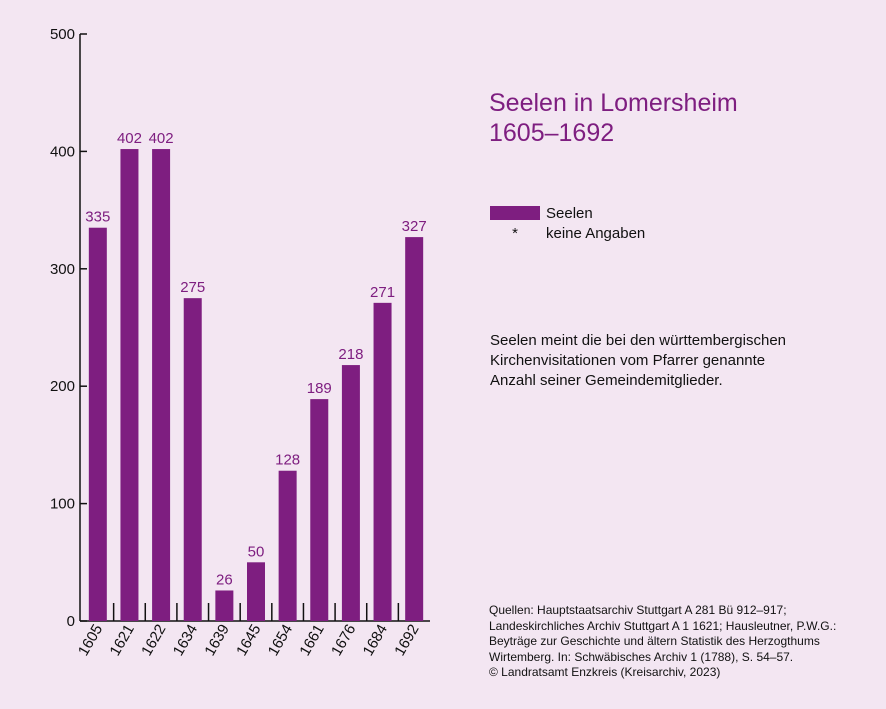 The width and height of the screenshot is (886, 709). Describe the element at coordinates (613, 118) in the screenshot. I see `chart-title: Seelen in Lomersheim 1605–1692` at that location.